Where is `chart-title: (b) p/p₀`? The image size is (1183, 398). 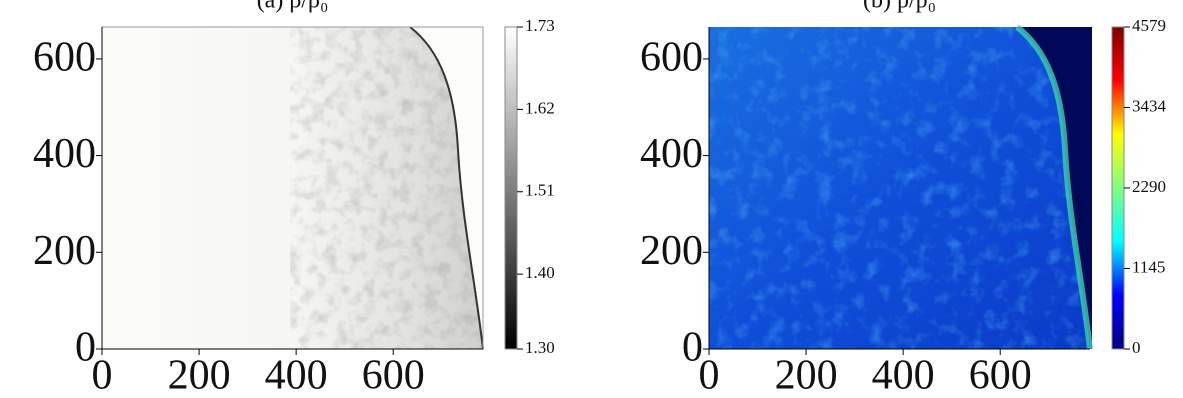 chart-title: (b) p/p₀ is located at coordinates (899, 7).